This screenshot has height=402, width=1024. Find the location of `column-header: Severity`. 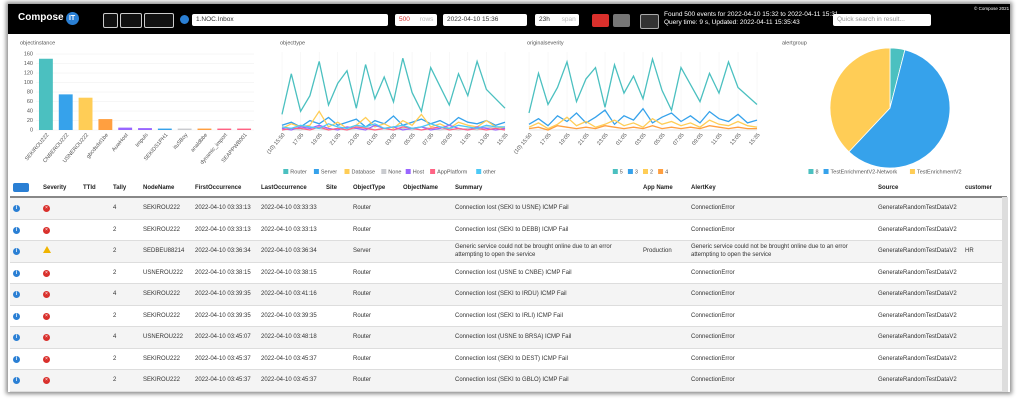

column-header: Severity is located at coordinates (60, 189).